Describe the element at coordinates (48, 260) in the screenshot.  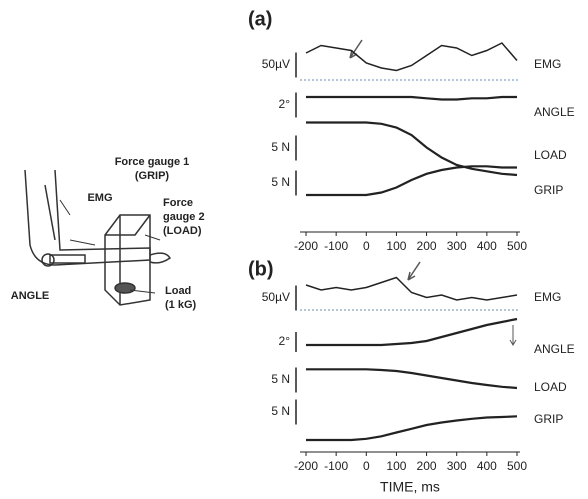
I see `joint` at that location.